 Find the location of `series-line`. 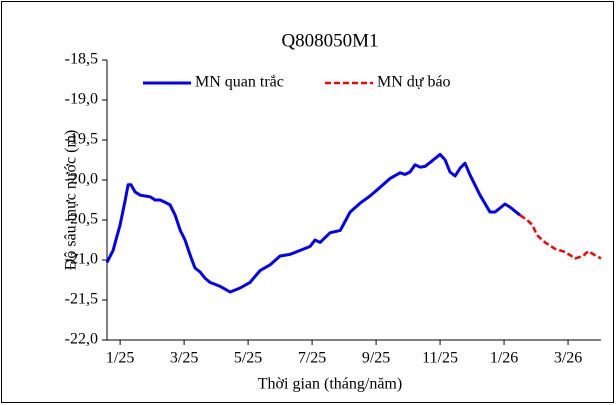

series-line is located at coordinates (560, 237).